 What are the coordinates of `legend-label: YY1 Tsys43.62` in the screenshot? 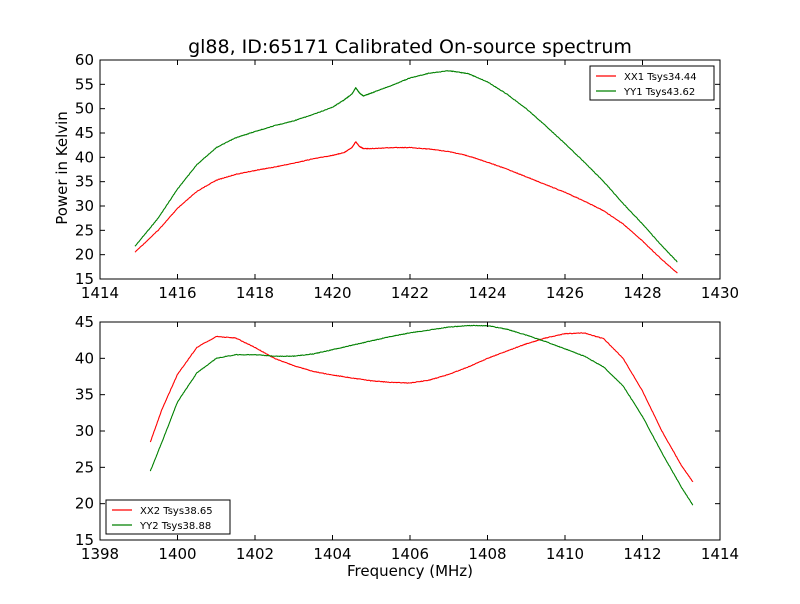 It's located at (659, 92).